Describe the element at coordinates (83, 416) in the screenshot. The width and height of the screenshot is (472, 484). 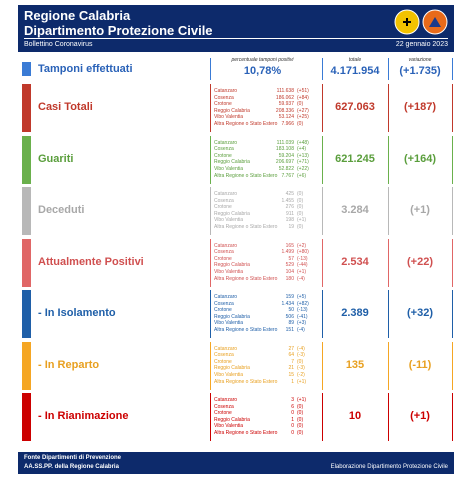
I see `section-label: - In Rianimazione` at that location.